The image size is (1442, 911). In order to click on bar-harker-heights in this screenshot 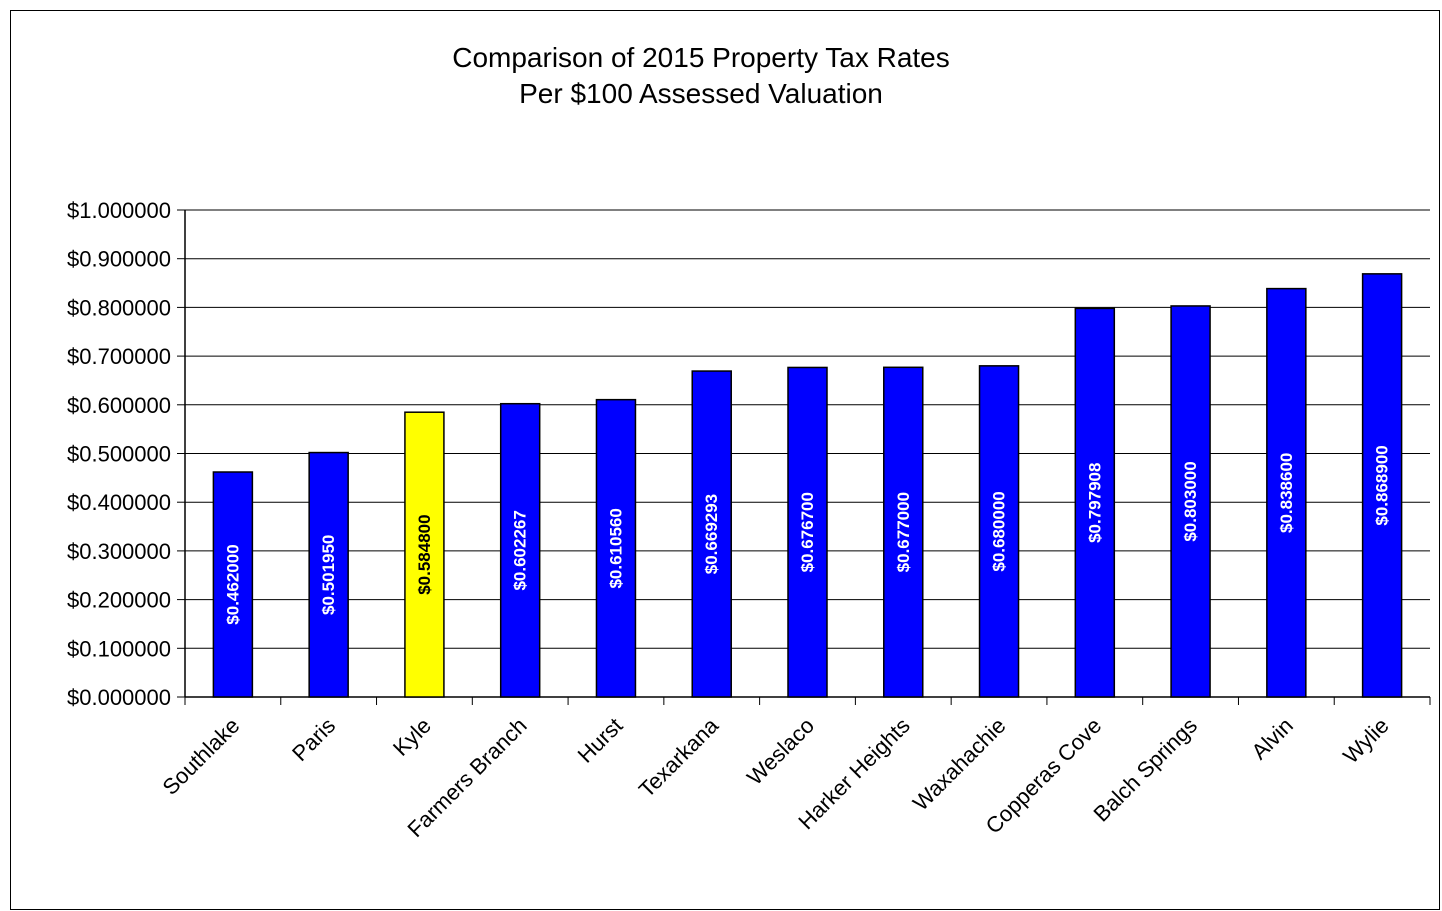, I will do `click(903, 532)`.